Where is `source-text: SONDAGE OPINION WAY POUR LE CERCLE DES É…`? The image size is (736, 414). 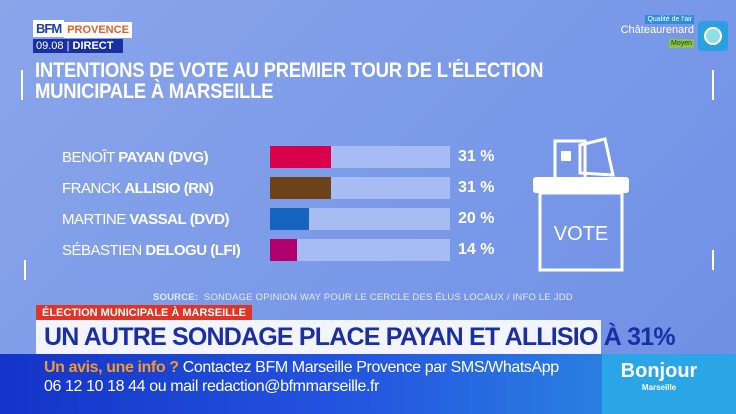
source-text: SONDAGE OPINION WAY POUR LE CERCLE DES É… is located at coordinates (388, 297).